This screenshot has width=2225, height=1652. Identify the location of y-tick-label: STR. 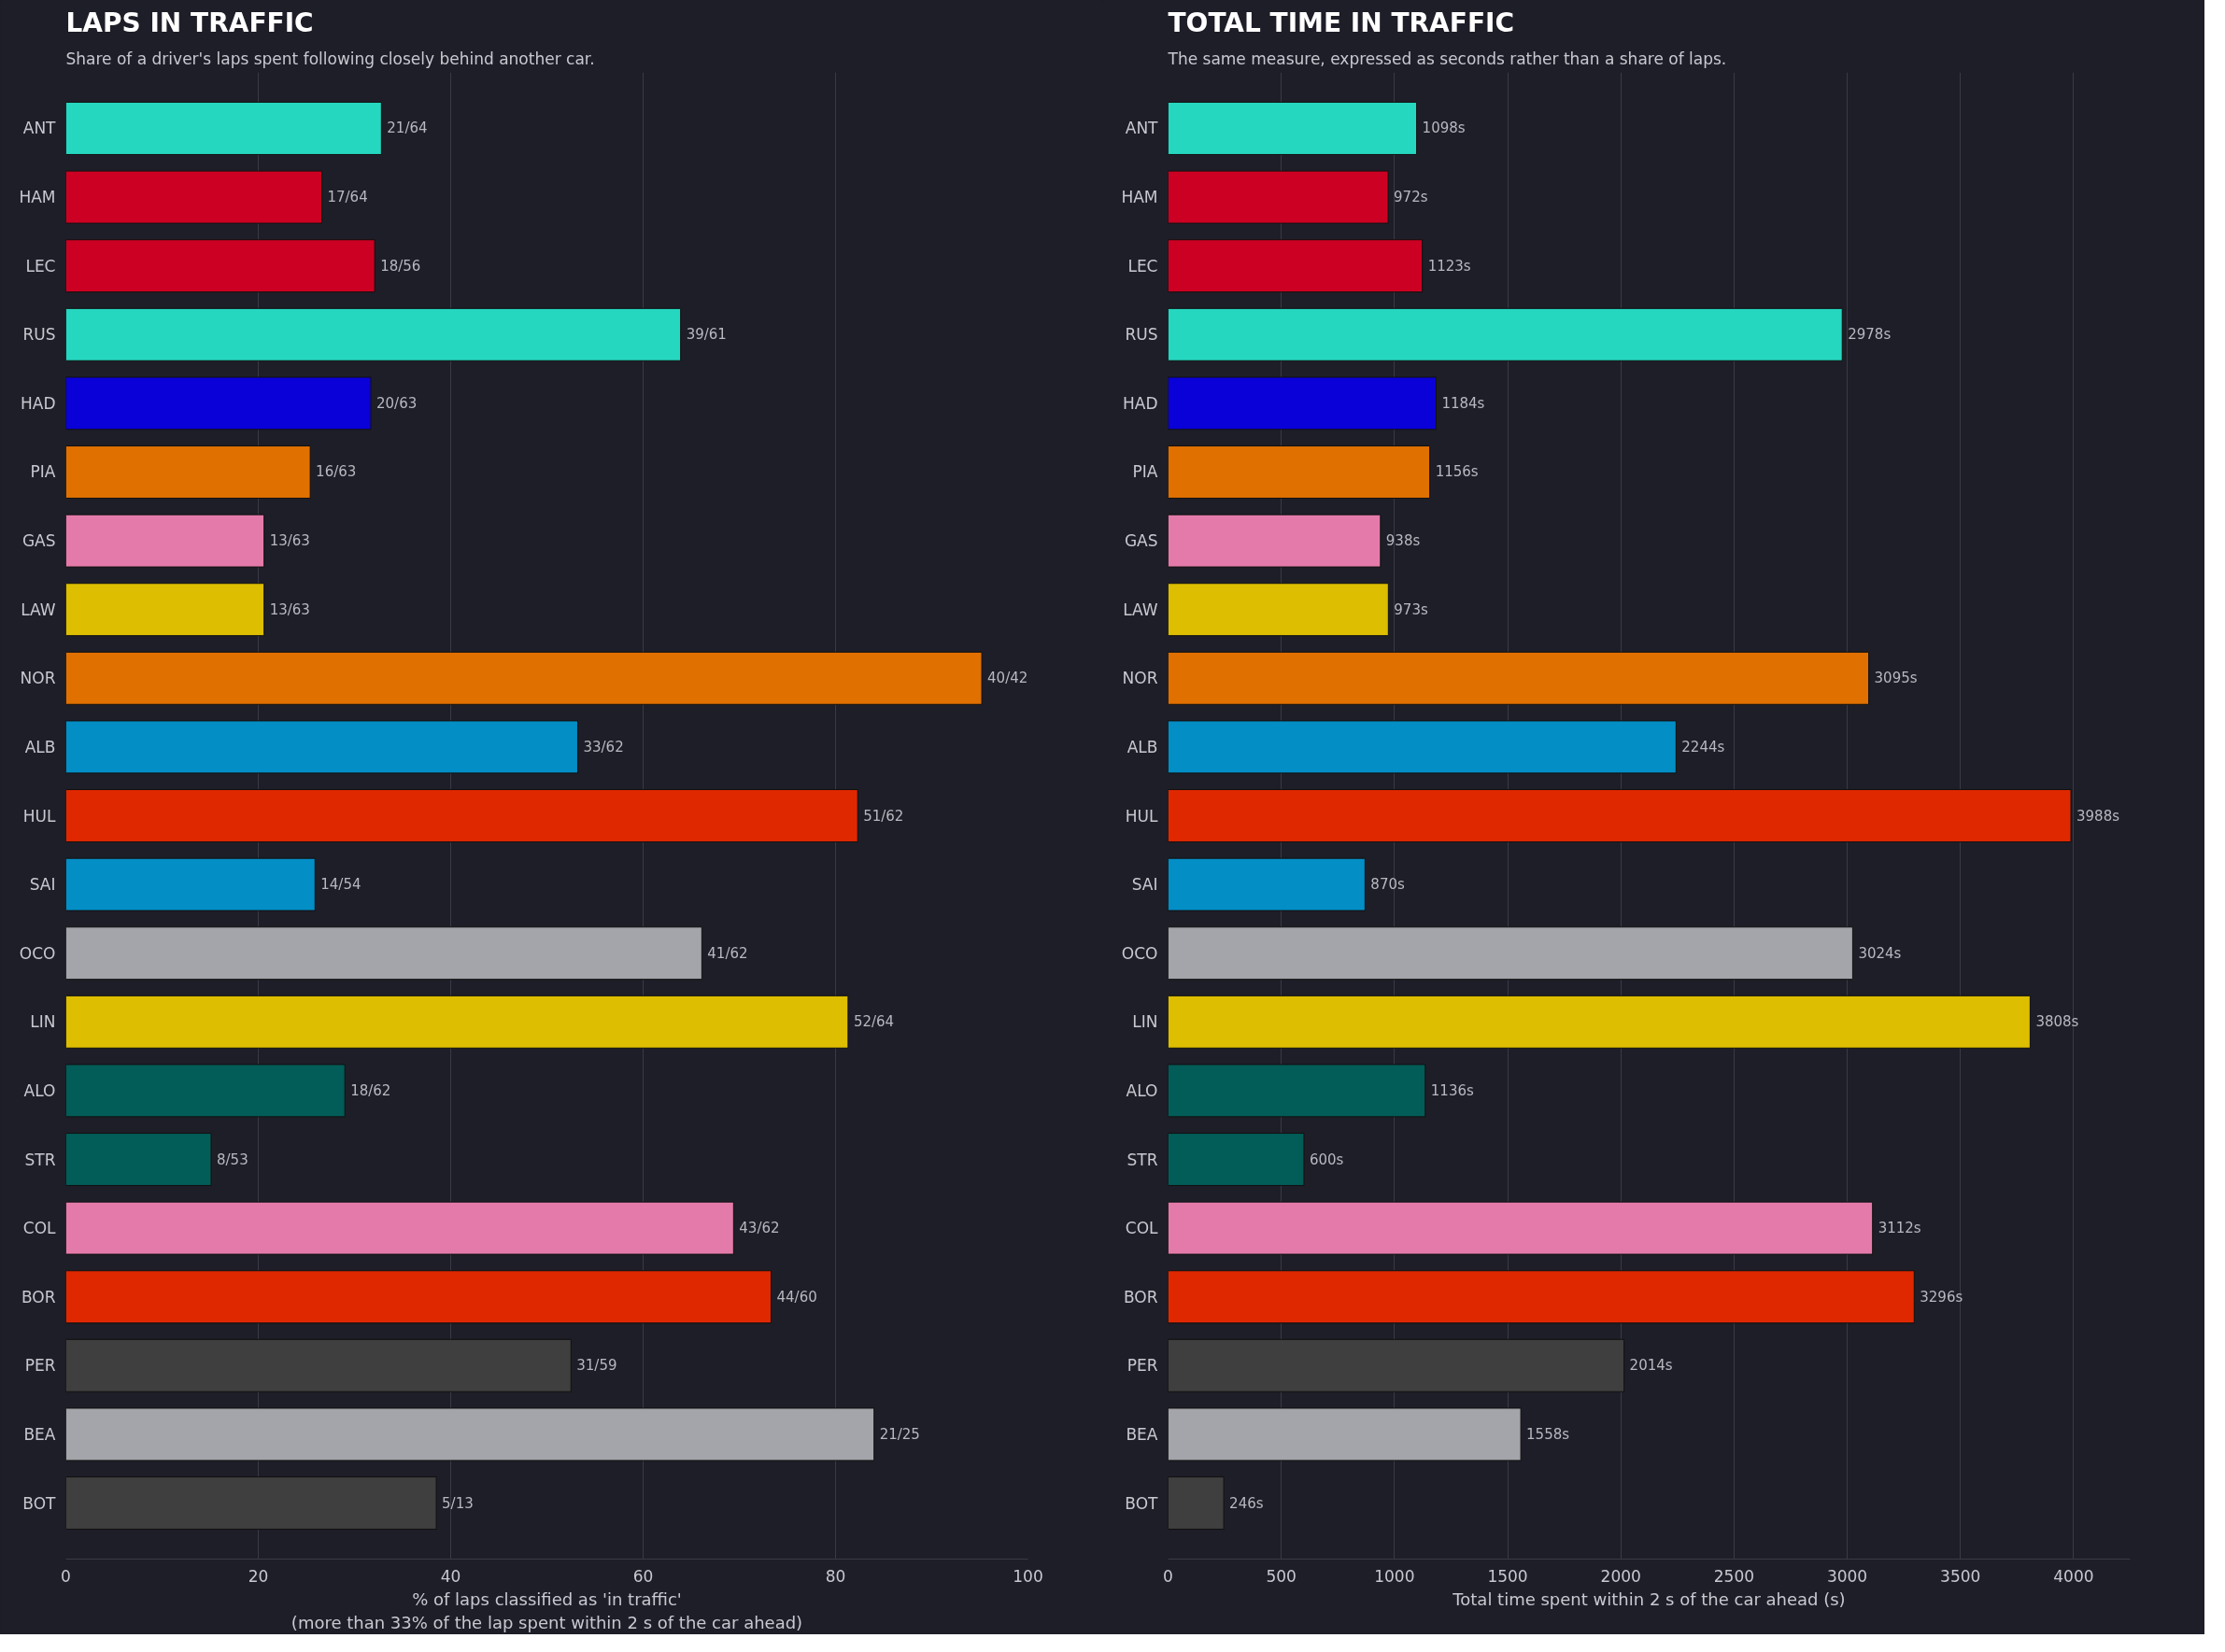
(40, 1159).